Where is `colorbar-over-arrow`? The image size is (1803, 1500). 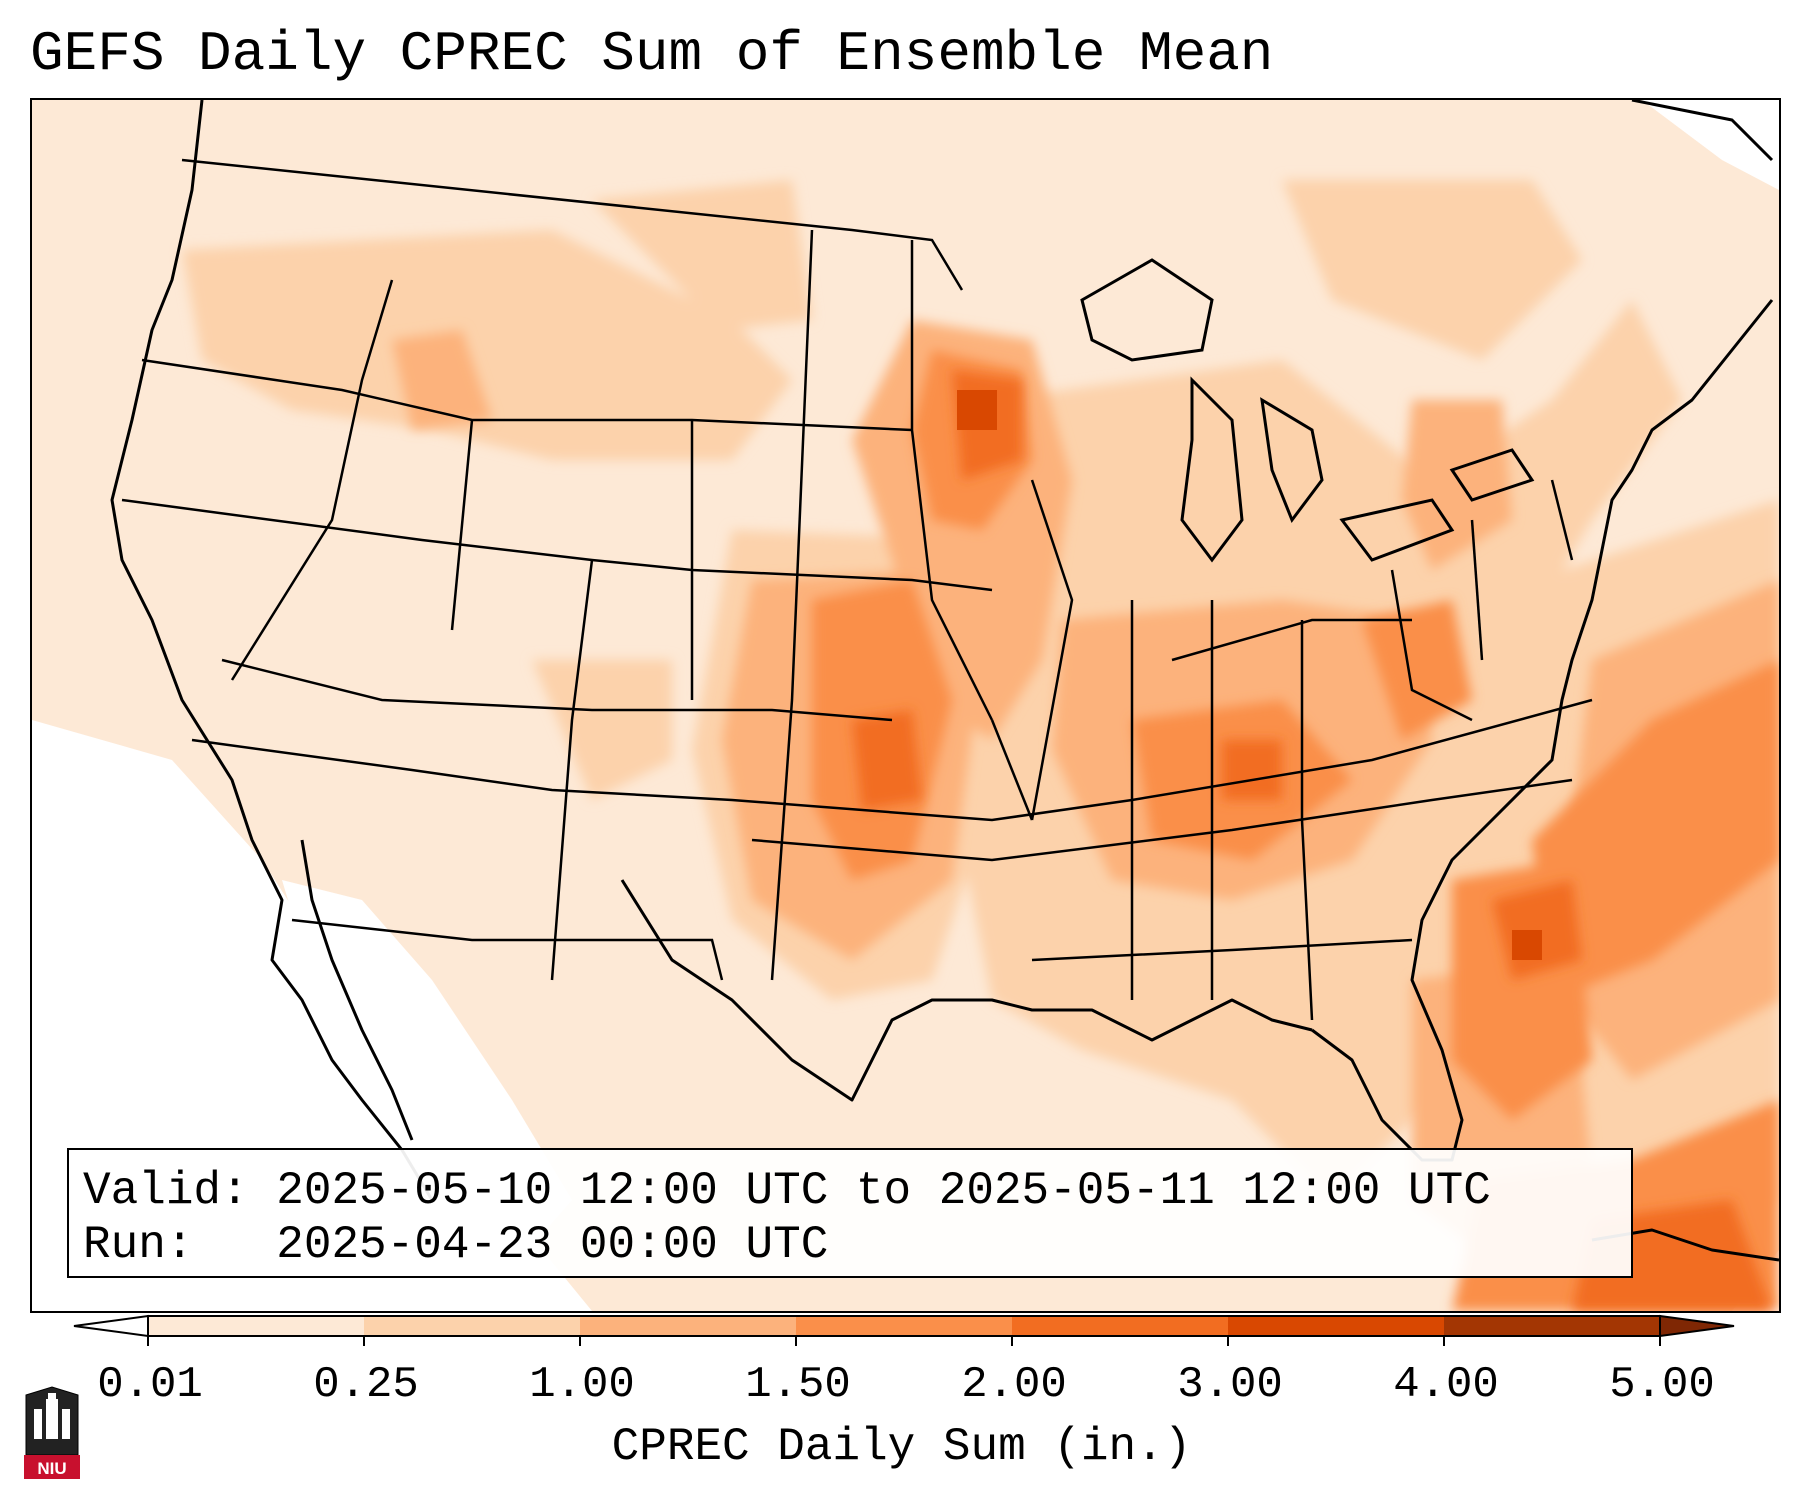
colorbar-over-arrow is located at coordinates (1697, 1326).